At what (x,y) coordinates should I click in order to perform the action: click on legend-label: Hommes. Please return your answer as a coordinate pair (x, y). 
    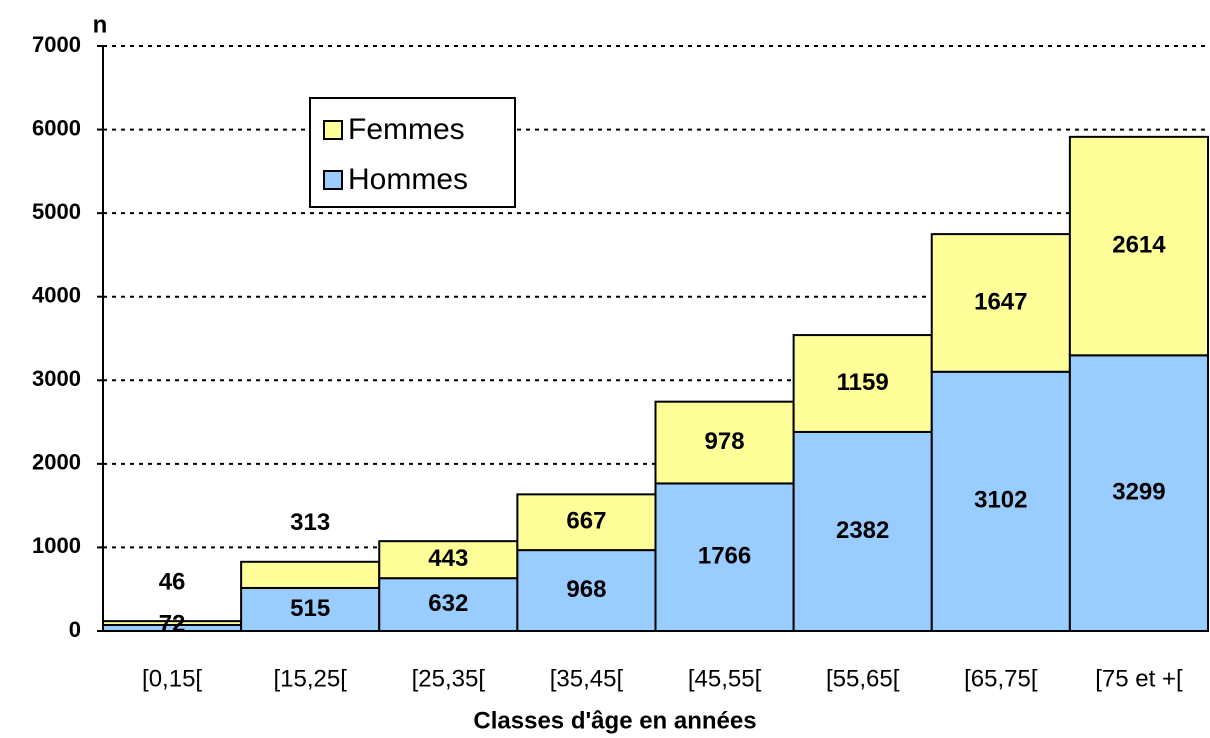
    Looking at the image, I should click on (408, 179).